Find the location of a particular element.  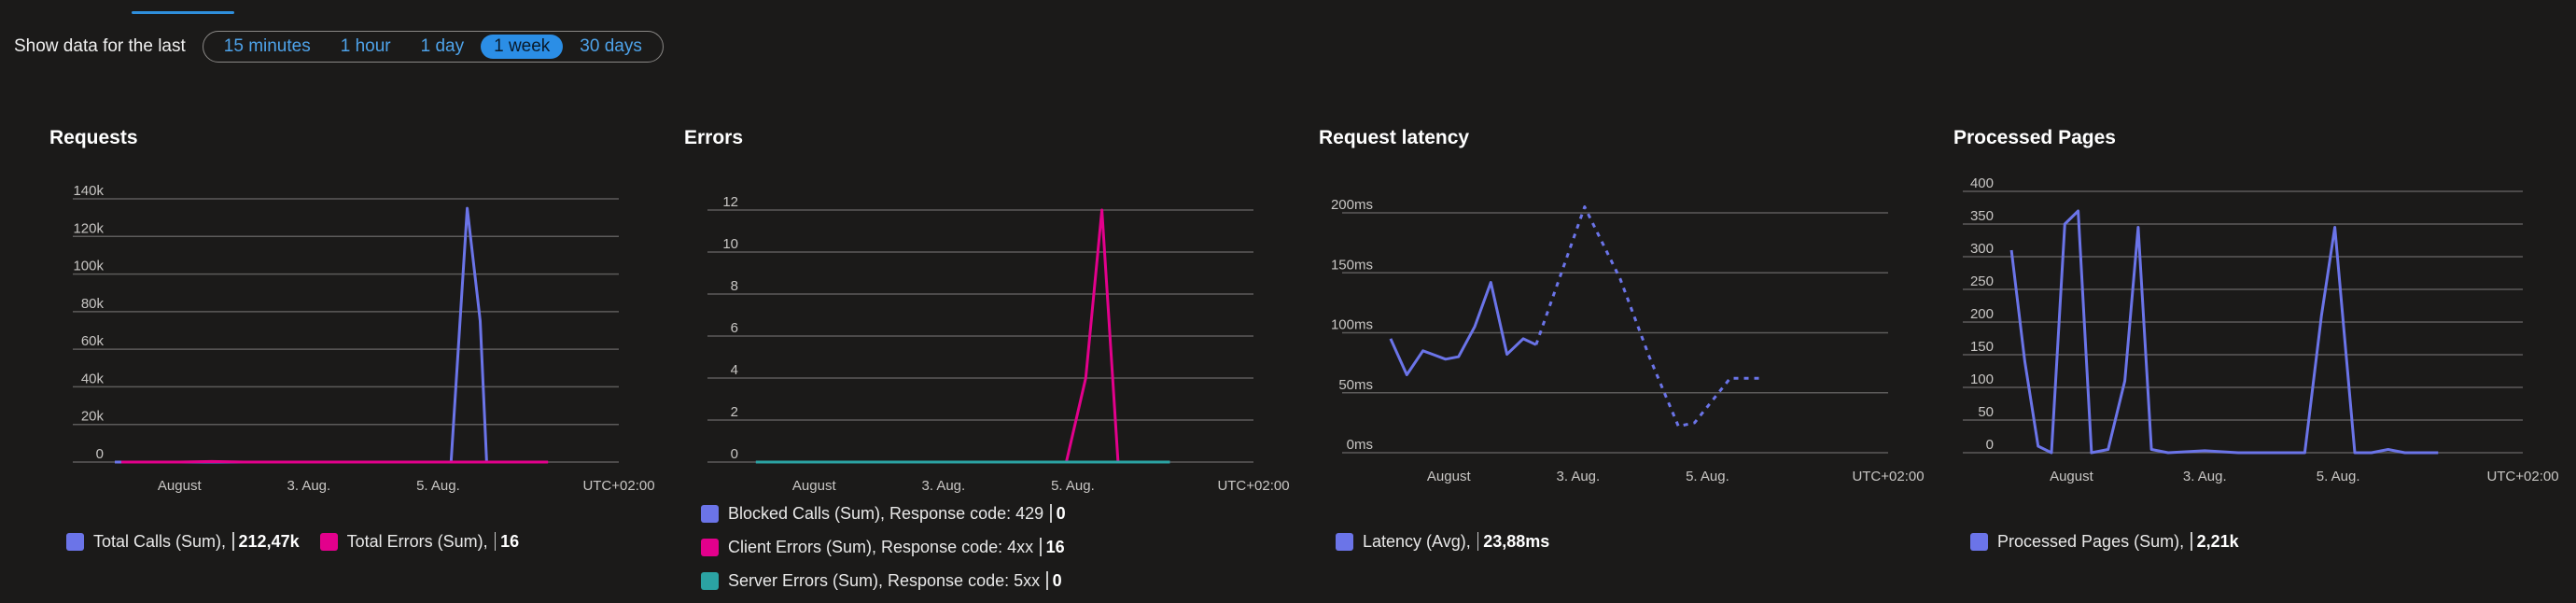

y-tick-label: 150 is located at coordinates (1982, 347).